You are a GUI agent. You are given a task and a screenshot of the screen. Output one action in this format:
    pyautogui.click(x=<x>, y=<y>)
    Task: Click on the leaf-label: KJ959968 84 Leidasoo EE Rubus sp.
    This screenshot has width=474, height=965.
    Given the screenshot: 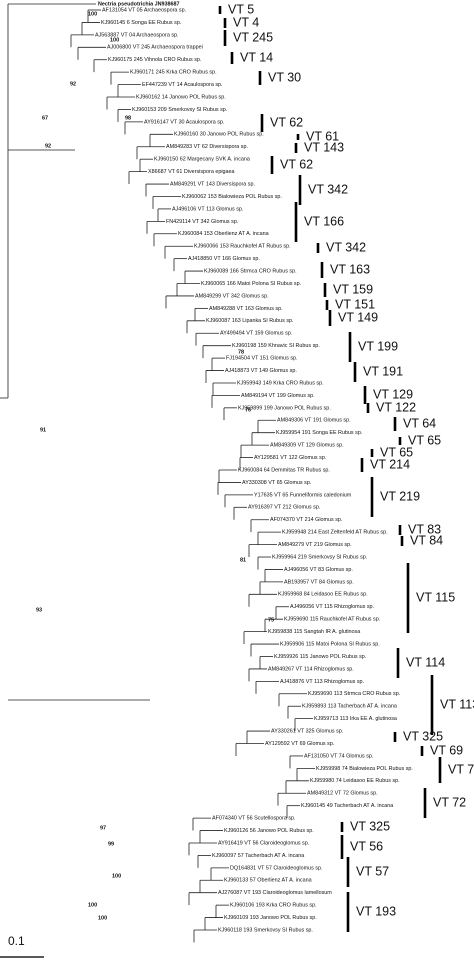 What is the action you would take?
    pyautogui.click(x=323, y=595)
    